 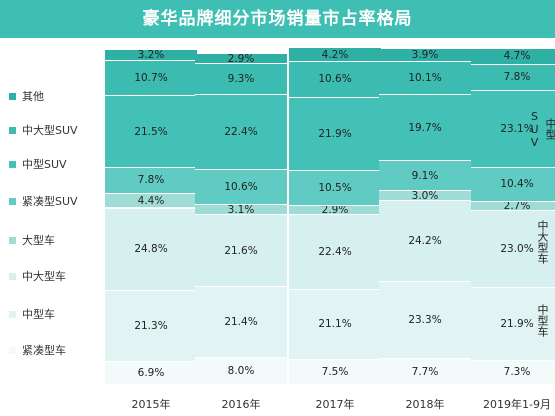 I want to click on bar-segment: 21.1%, so click(x=335, y=324).